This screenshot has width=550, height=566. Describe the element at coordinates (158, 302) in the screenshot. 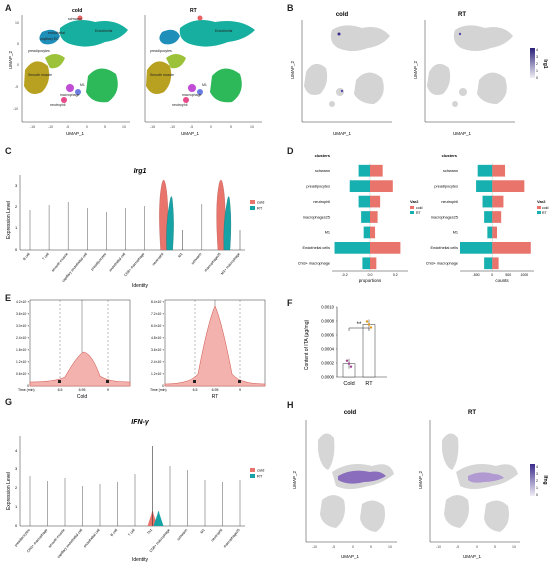

I see `e-right-ytick-0: 8.4×10⁻³` at that location.